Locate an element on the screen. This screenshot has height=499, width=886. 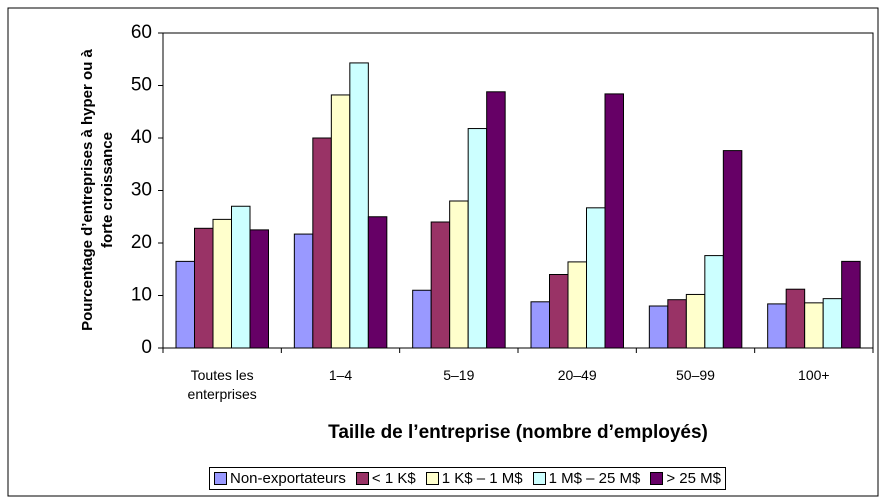
legend-item: < 1 K$ is located at coordinates (385, 478).